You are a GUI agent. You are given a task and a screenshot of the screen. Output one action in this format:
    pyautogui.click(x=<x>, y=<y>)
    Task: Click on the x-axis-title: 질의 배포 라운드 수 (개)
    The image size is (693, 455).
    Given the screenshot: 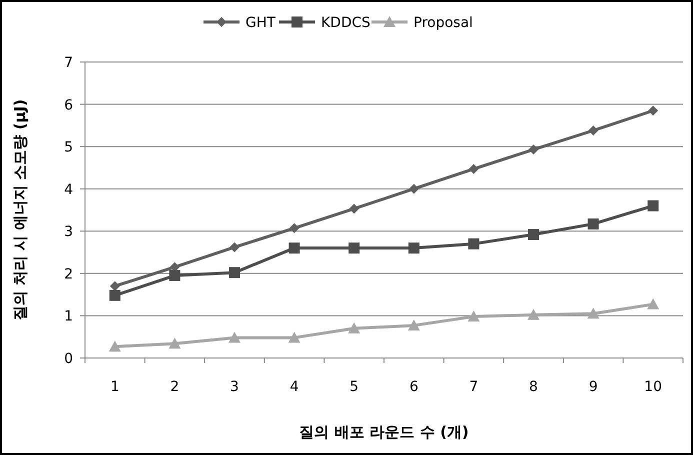 What is the action you would take?
    pyautogui.click(x=384, y=432)
    